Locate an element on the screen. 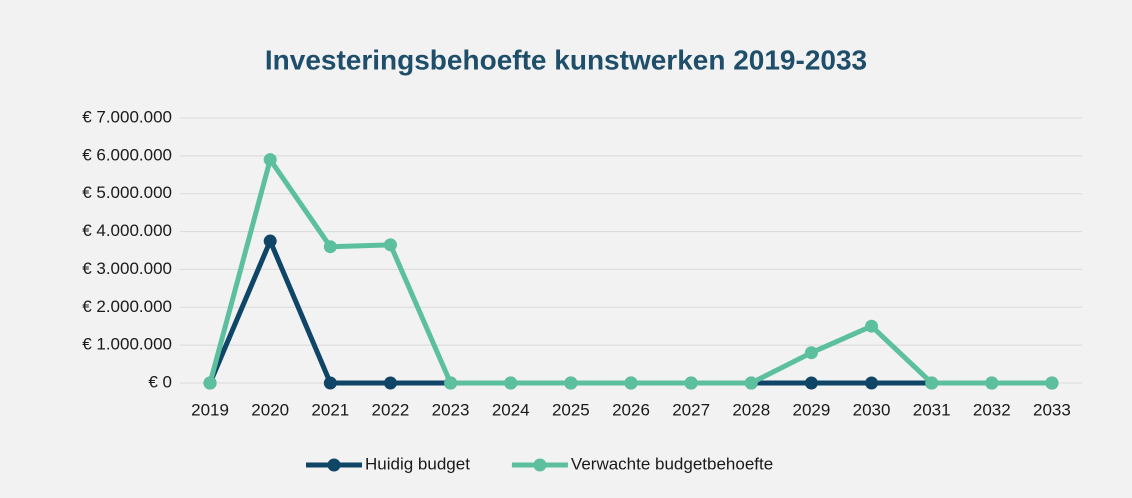  y-tick-label: € 0 is located at coordinates (160, 381).